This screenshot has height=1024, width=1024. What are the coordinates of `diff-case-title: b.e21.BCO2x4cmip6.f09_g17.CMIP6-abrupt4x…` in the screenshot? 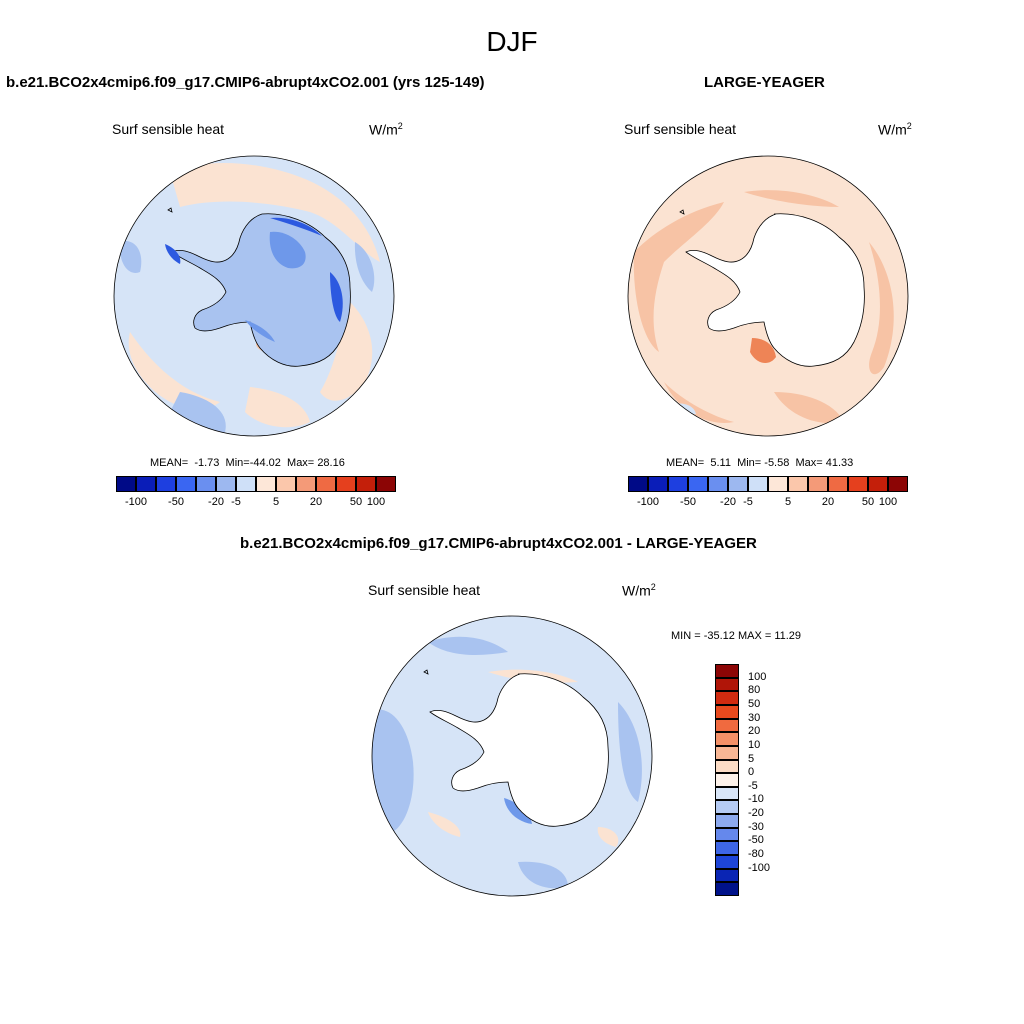 It's located at (498, 543).